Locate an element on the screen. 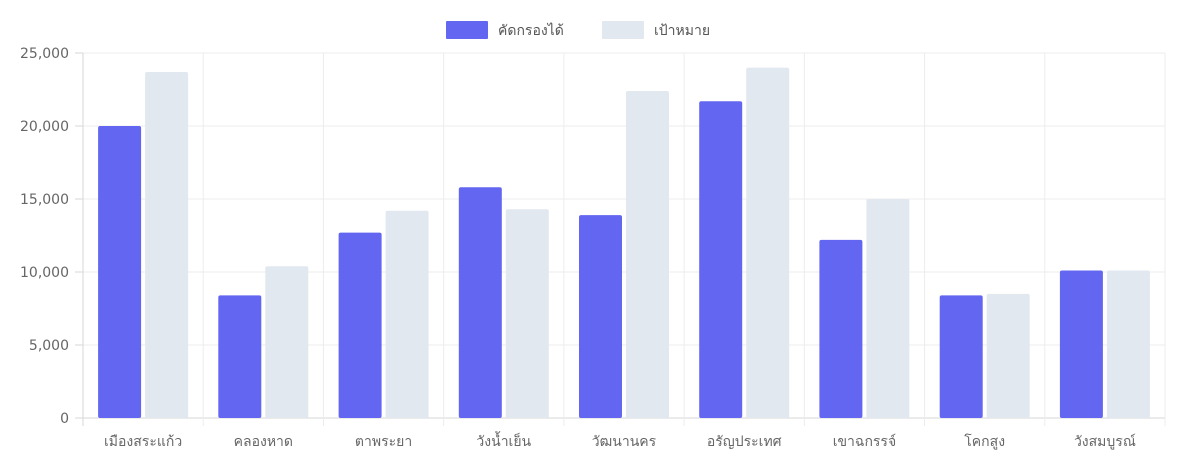 The image size is (1178, 462). legend-swatch-screened is located at coordinates (467, 30).